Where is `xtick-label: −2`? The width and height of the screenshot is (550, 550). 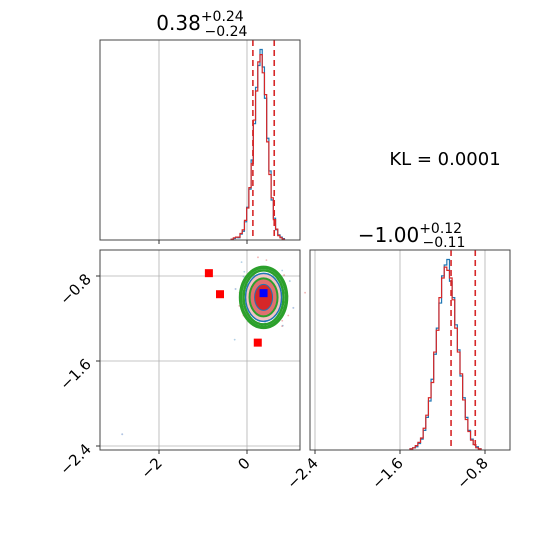
xtick-label: −2 is located at coordinates (151, 468).